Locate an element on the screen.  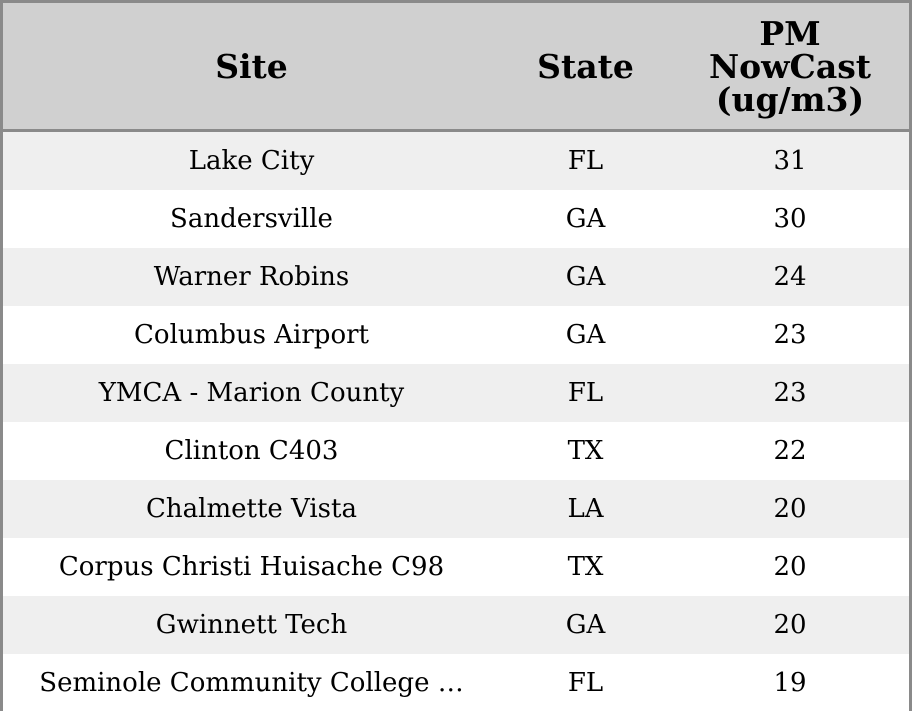
table-row: Corpus Christi Huisache C98 TX 20 is located at coordinates (456, 567).